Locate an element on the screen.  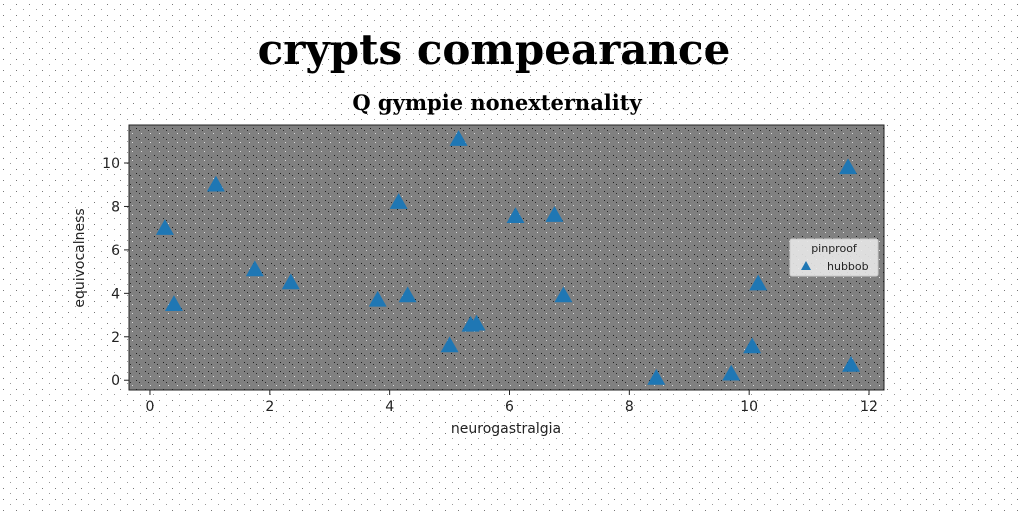
legend-marker-icon is located at coordinates (806, 265).